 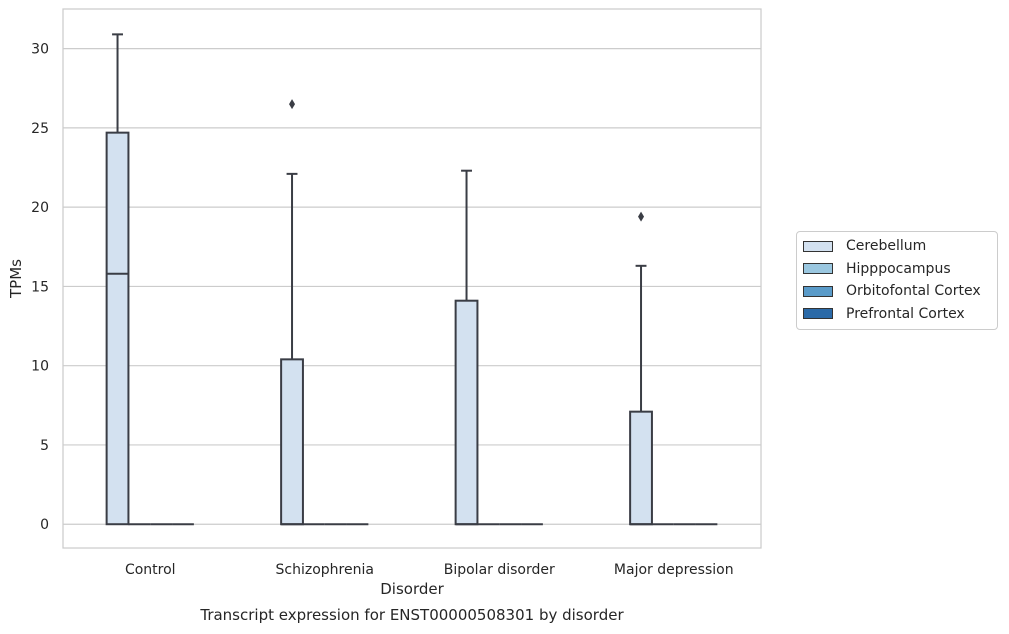 What do you see at coordinates (905, 313) in the screenshot?
I see `legend-label: Prefrontal Cortex` at bounding box center [905, 313].